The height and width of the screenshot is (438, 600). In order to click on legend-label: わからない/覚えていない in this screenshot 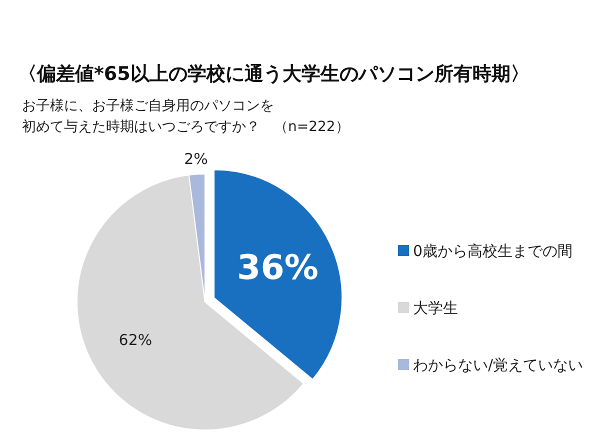, I will do `click(498, 365)`.